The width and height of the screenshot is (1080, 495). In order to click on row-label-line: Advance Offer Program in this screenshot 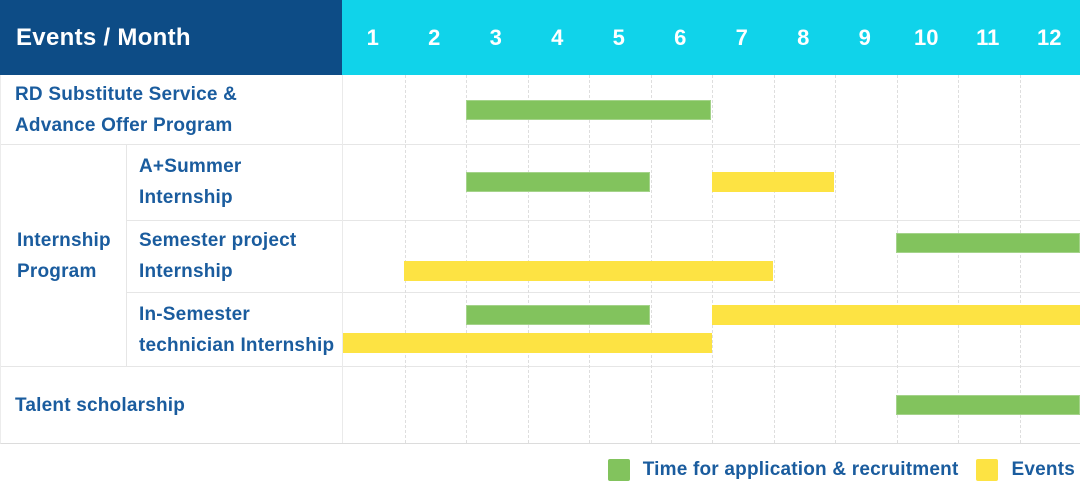, I will do `click(179, 125)`.